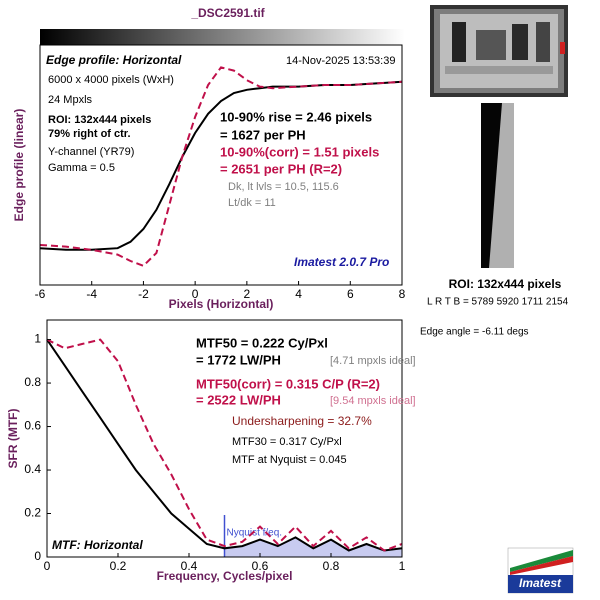  I want to click on annotation: MTF at Nyquist = 0.045, so click(289, 460).